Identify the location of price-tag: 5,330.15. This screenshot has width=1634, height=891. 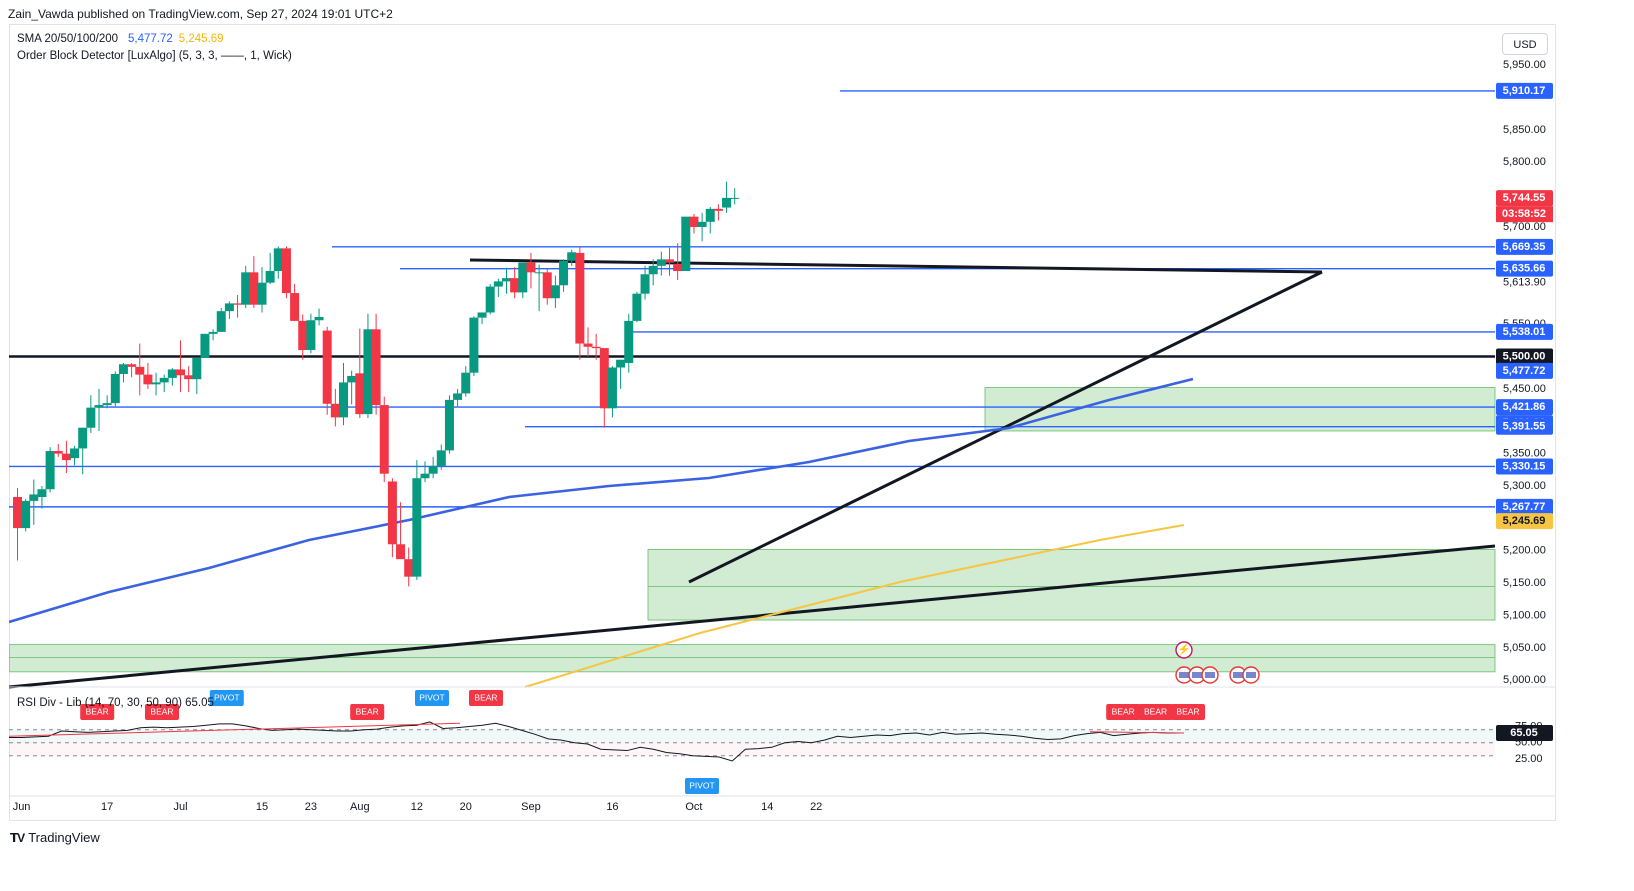
(1524, 466).